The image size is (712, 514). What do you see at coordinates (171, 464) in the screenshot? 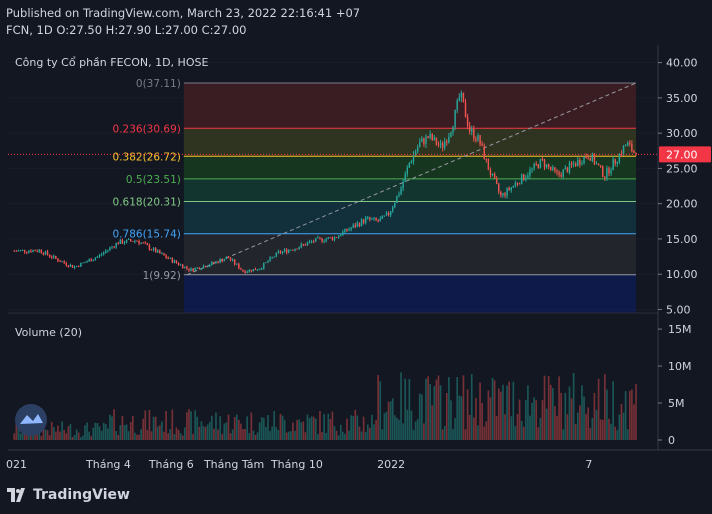
I see `time-tick-2: Tháng 6` at bounding box center [171, 464].